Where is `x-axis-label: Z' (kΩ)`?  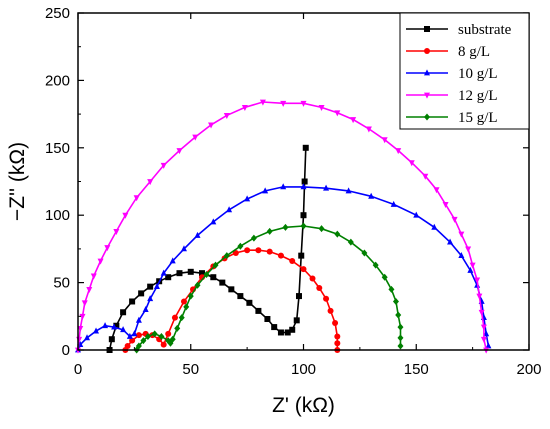 x-axis-label: Z' (kΩ) is located at coordinates (303, 405).